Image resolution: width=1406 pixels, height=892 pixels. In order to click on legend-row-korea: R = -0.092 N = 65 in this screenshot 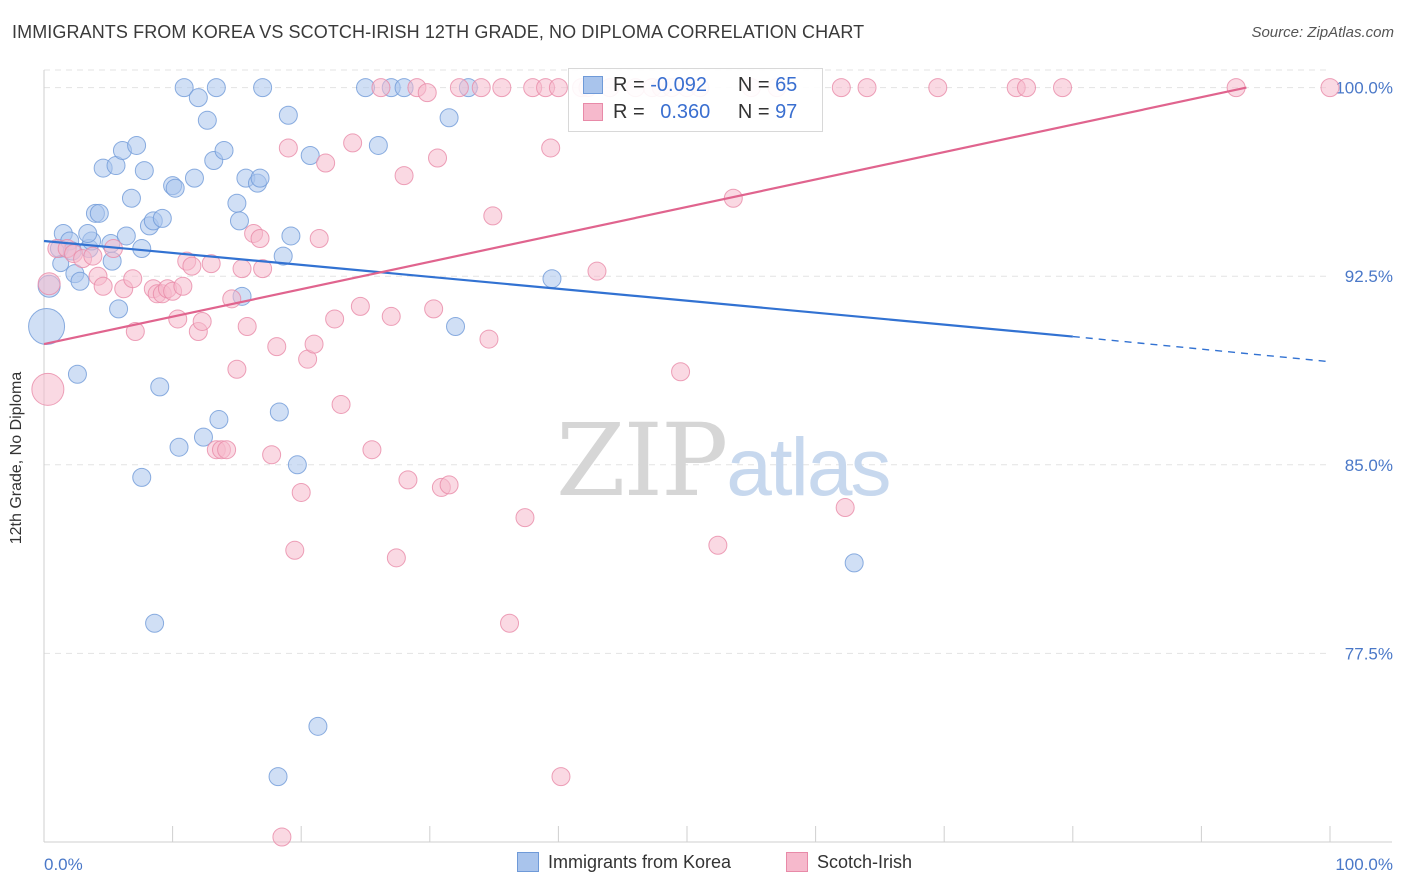, I will do `click(690, 86)`.